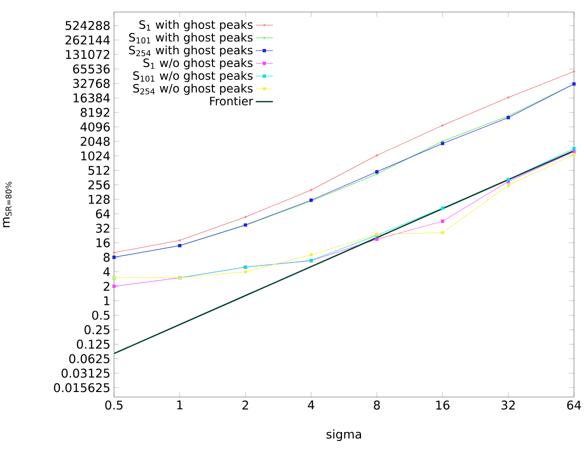  I want to click on y-tick-label: 4, so click(106, 271).